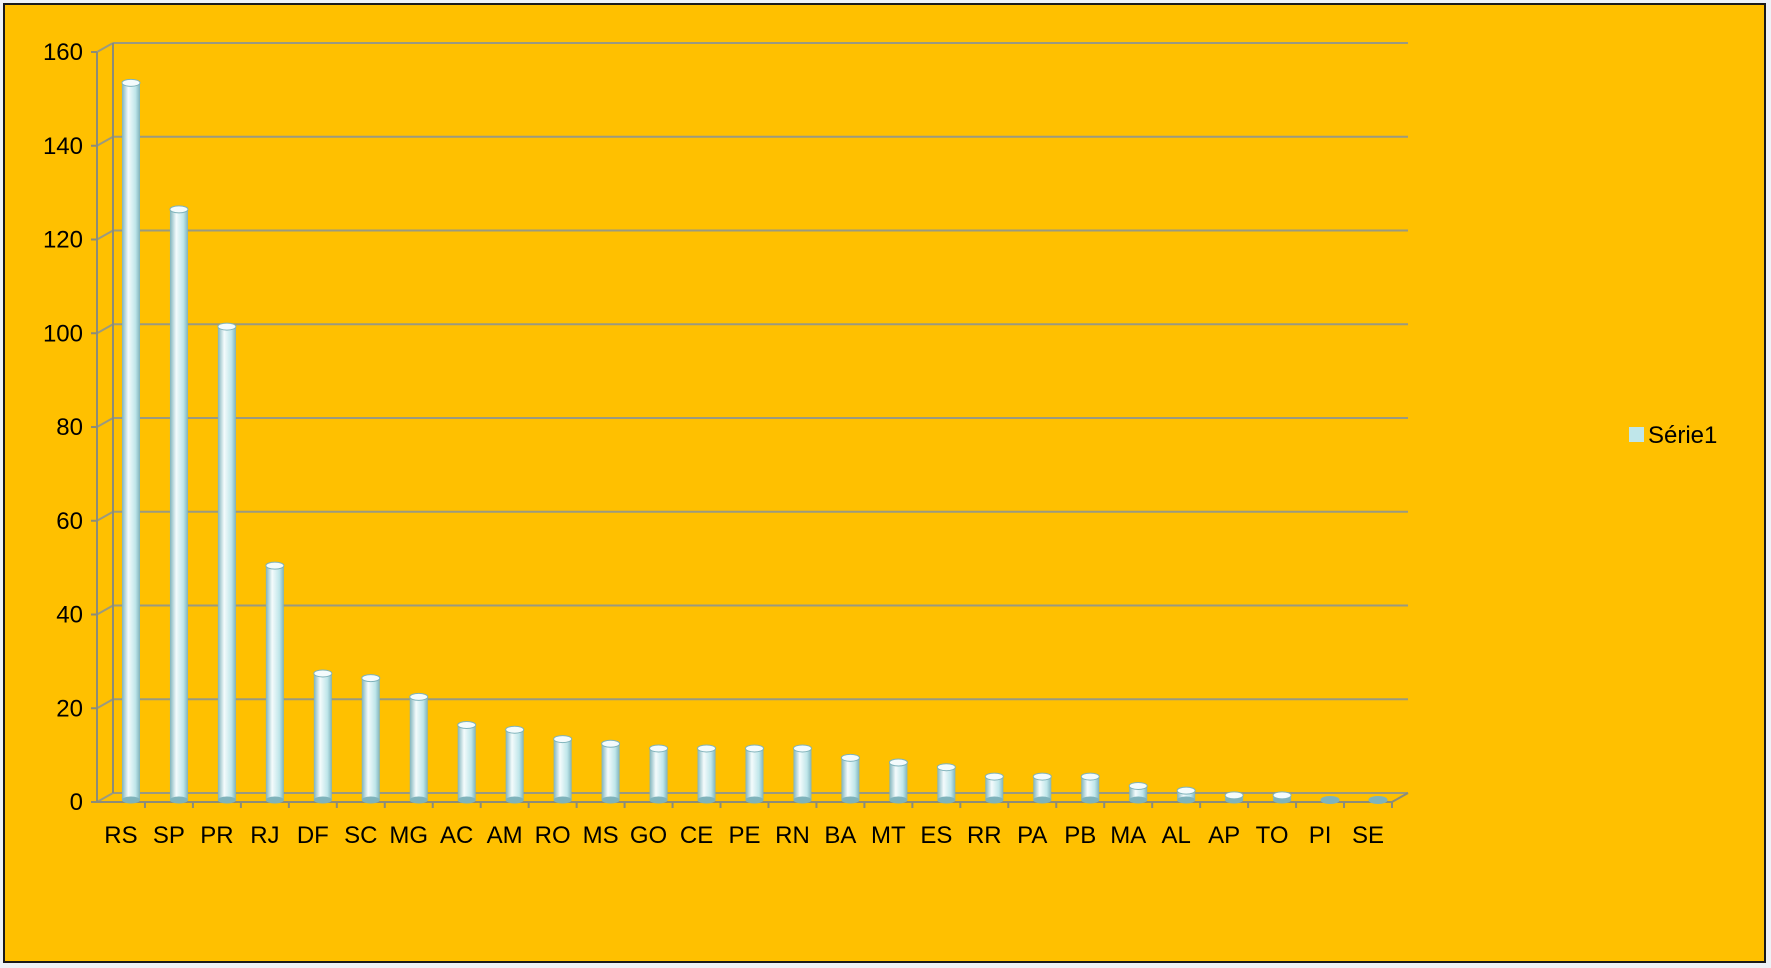  What do you see at coordinates (553, 835) in the screenshot?
I see `x-tick-label: RO` at bounding box center [553, 835].